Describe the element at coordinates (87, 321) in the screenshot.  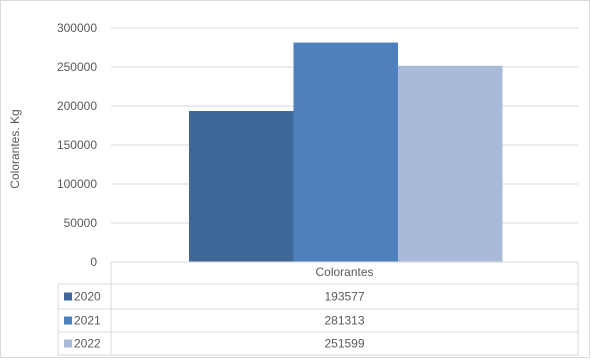
I see `table-row-label: 2021` at that location.